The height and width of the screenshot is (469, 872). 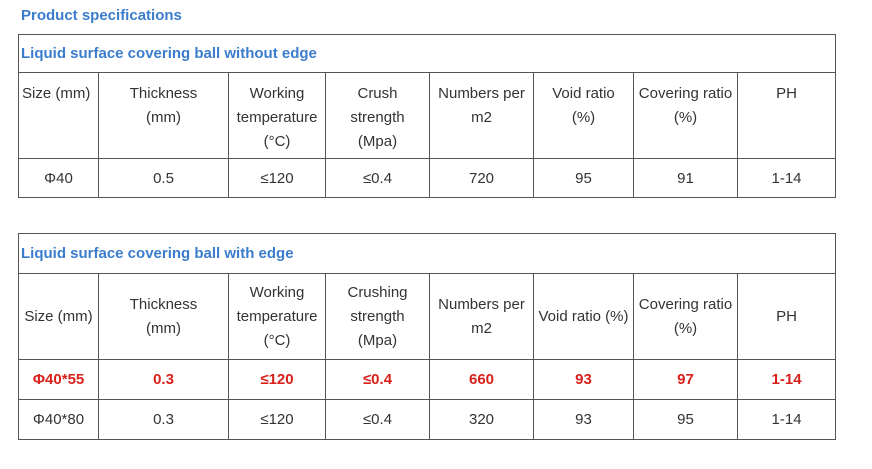 What do you see at coordinates (101, 15) in the screenshot?
I see `page-heading: Product specifications` at bounding box center [101, 15].